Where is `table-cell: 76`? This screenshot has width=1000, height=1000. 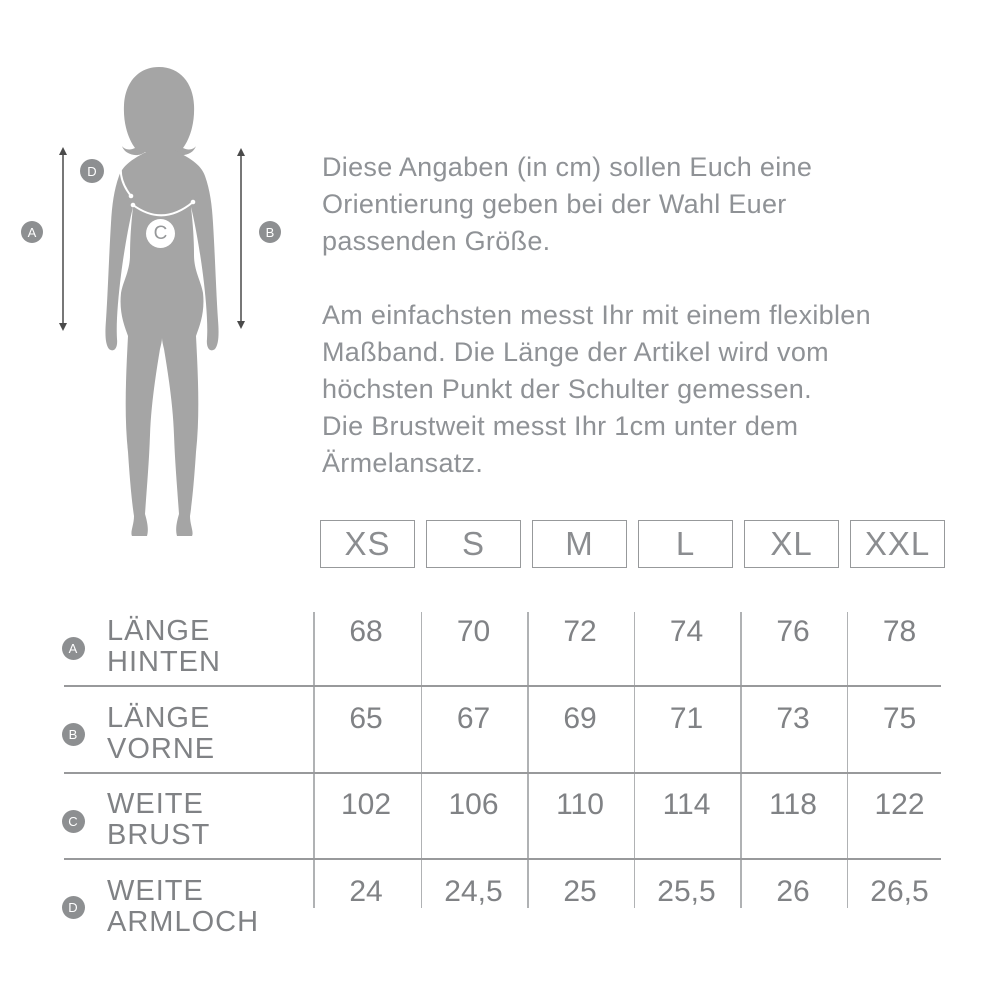
table-cell: 76 is located at coordinates (793, 631).